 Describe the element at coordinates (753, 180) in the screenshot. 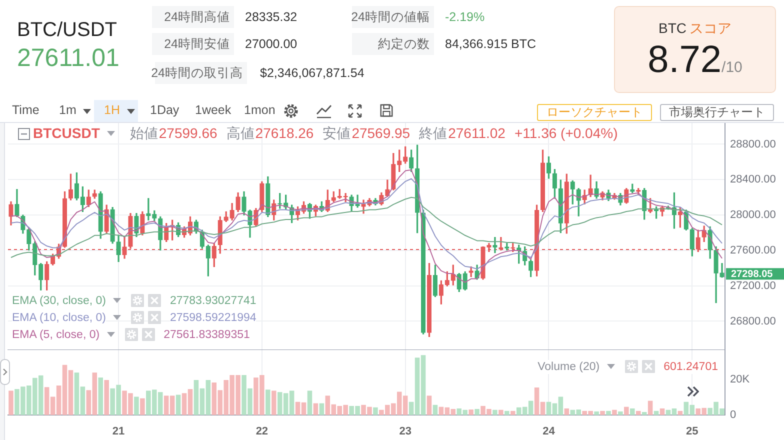

I see `y-tick-label: 28400.00` at that location.